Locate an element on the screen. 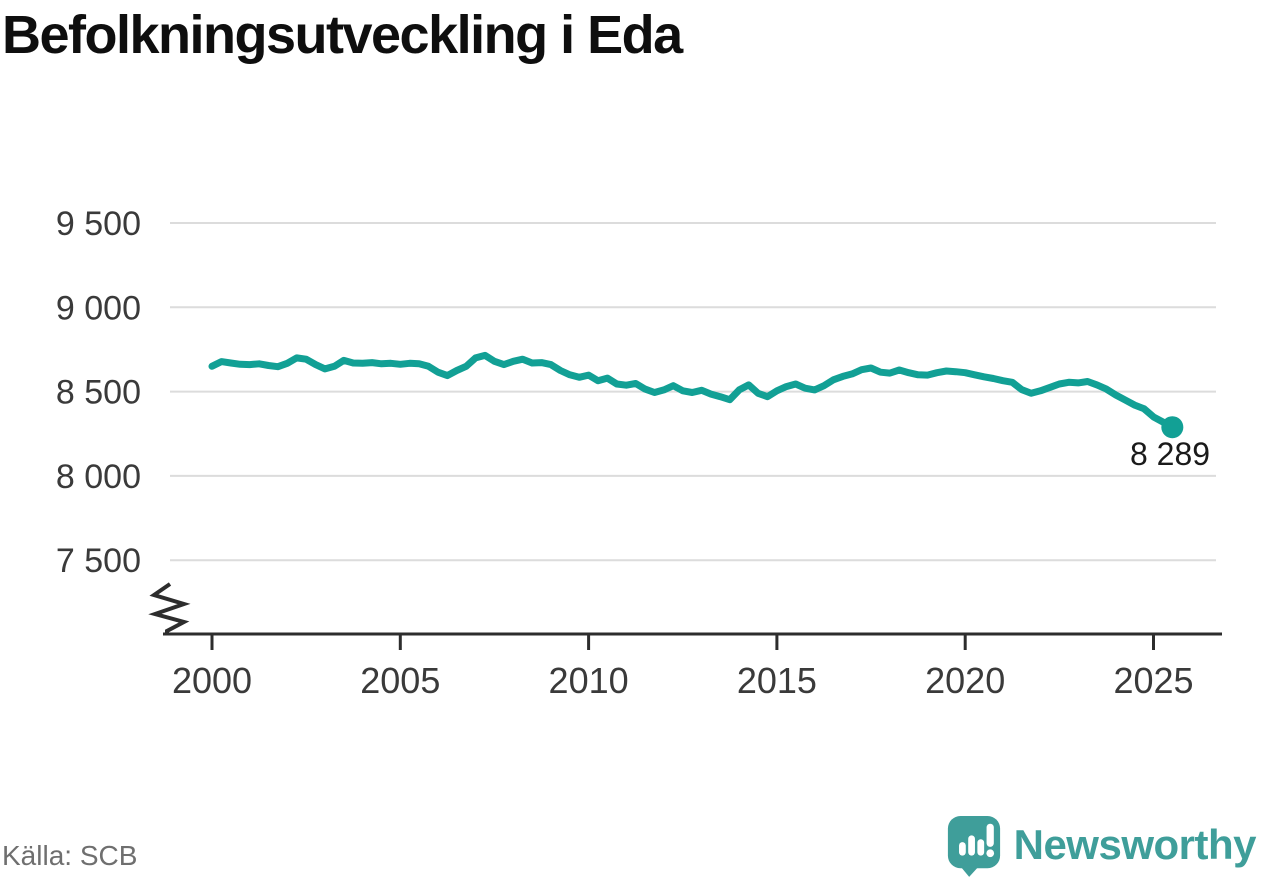 The image size is (1262, 879). y-tick-label: 9 000 is located at coordinates (98, 308).